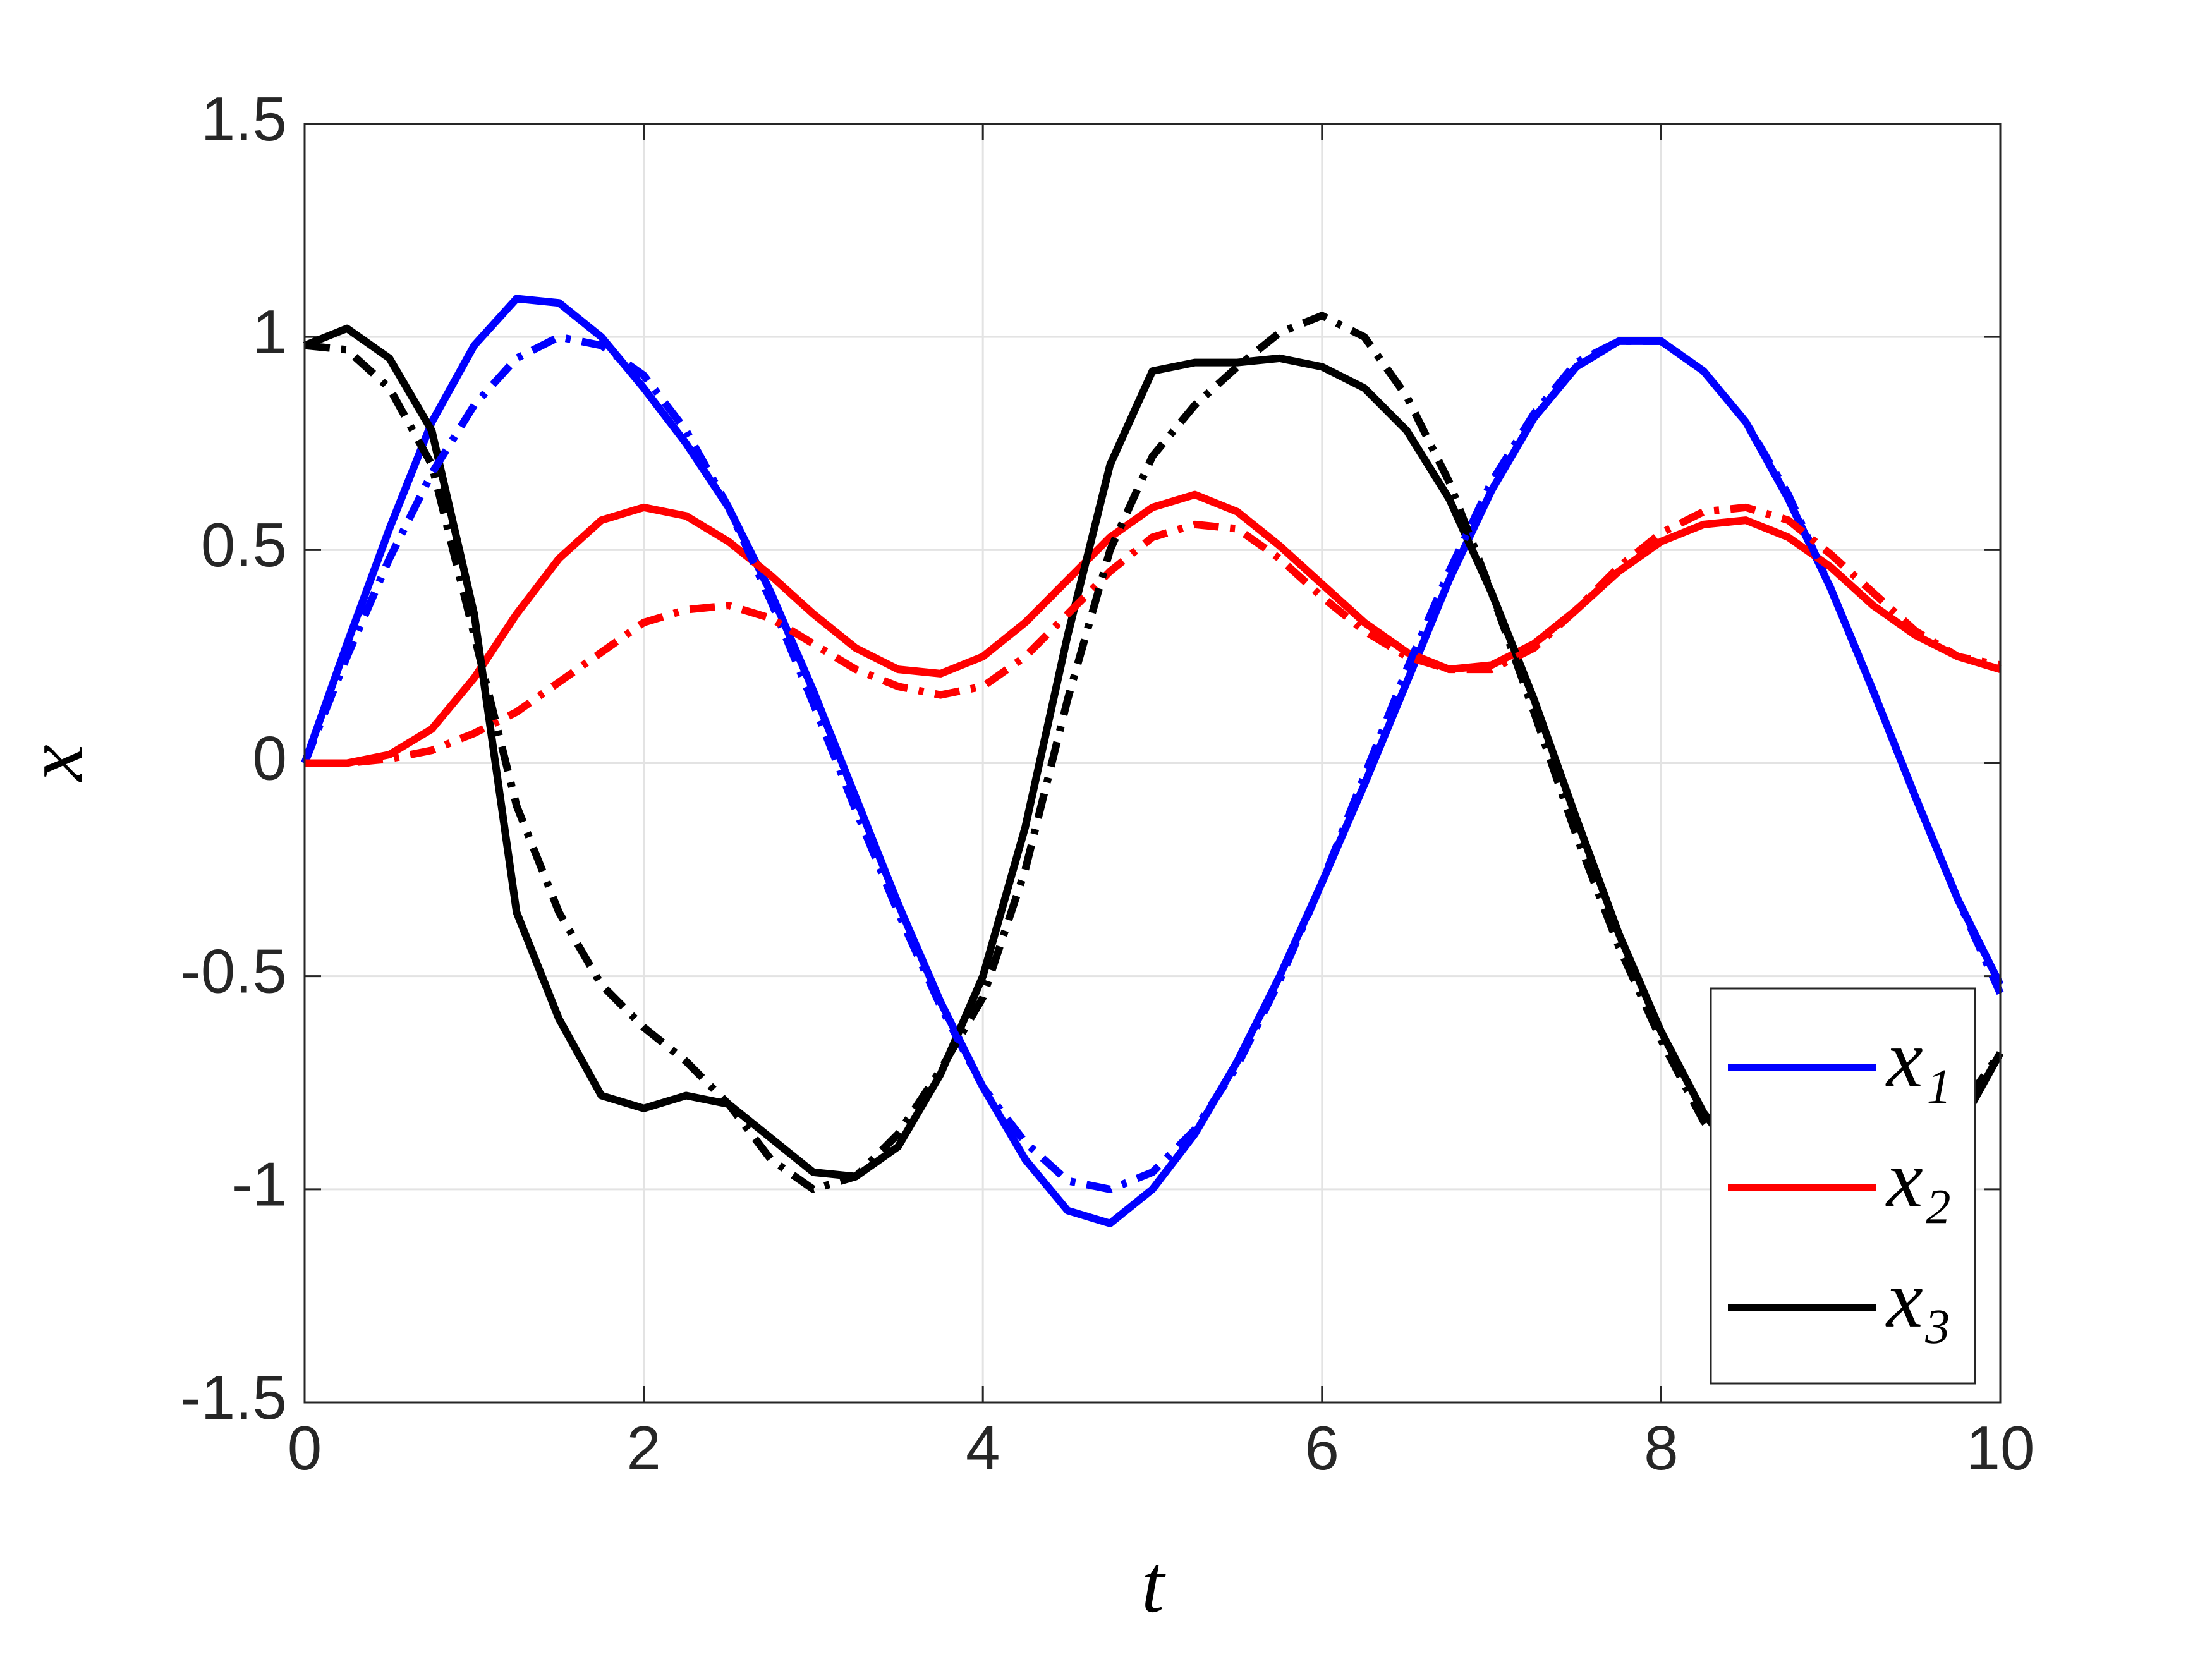 The width and height of the screenshot is (2212, 1659). Describe the element at coordinates (643, 1448) in the screenshot. I see `x-tick-label: 2` at that location.